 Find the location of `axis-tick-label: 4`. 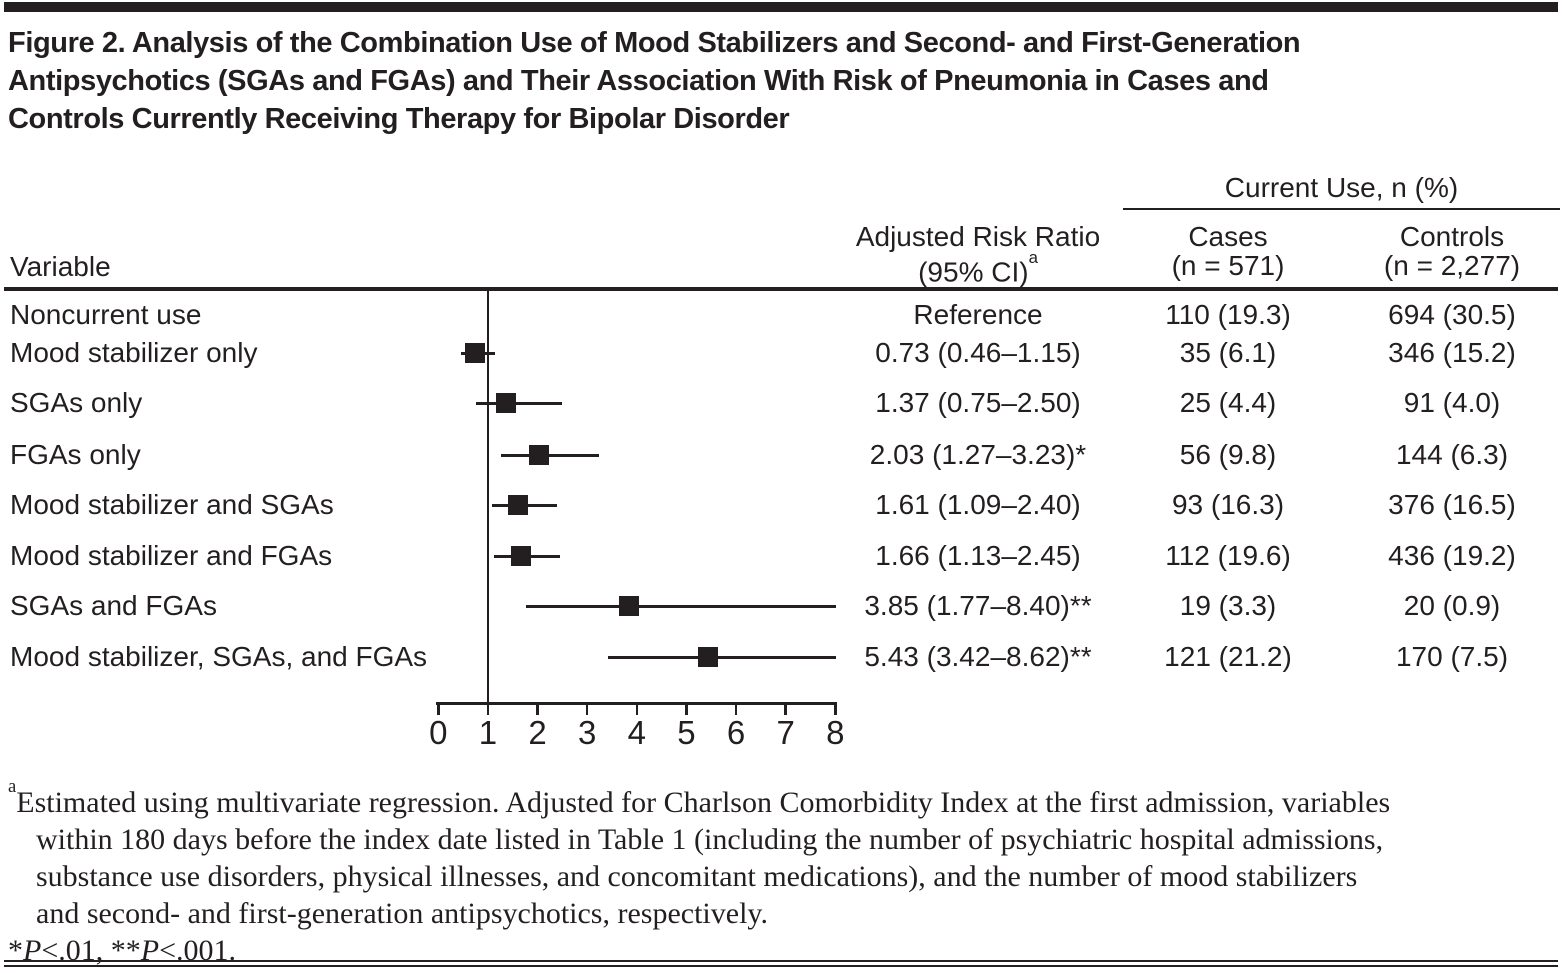

axis-tick-label: 4 is located at coordinates (636, 732).